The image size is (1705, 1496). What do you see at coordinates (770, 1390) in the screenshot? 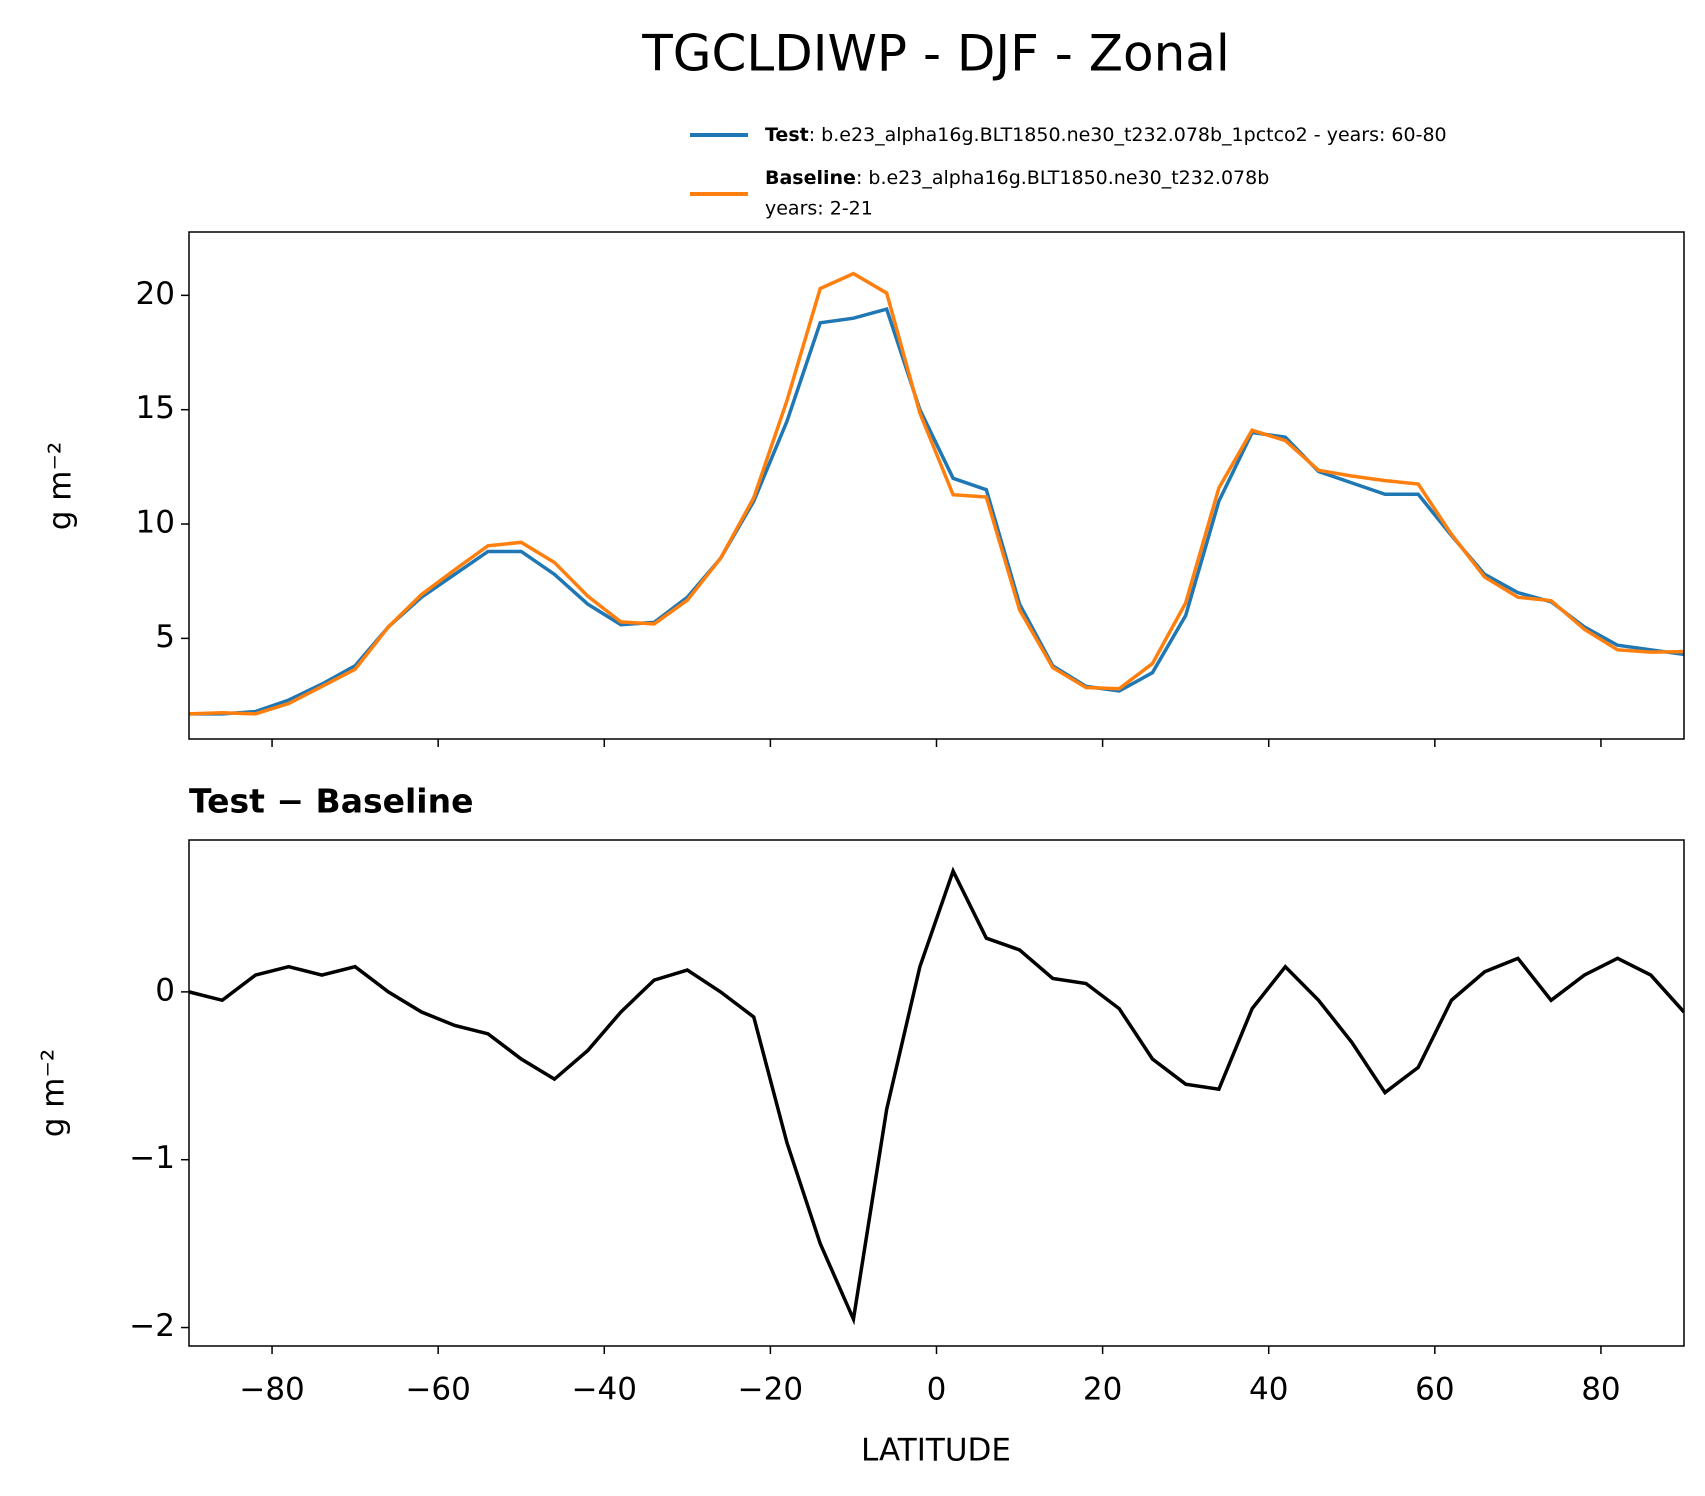
I see `x-tick-label: −20` at bounding box center [770, 1390].